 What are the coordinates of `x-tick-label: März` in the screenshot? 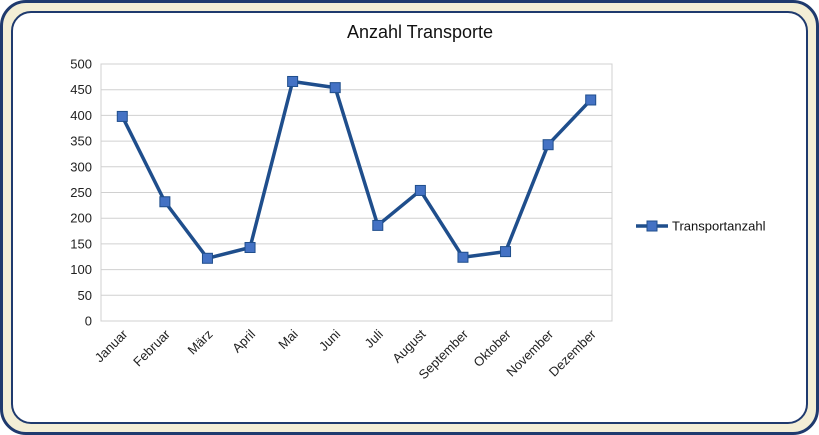 It's located at (200, 342).